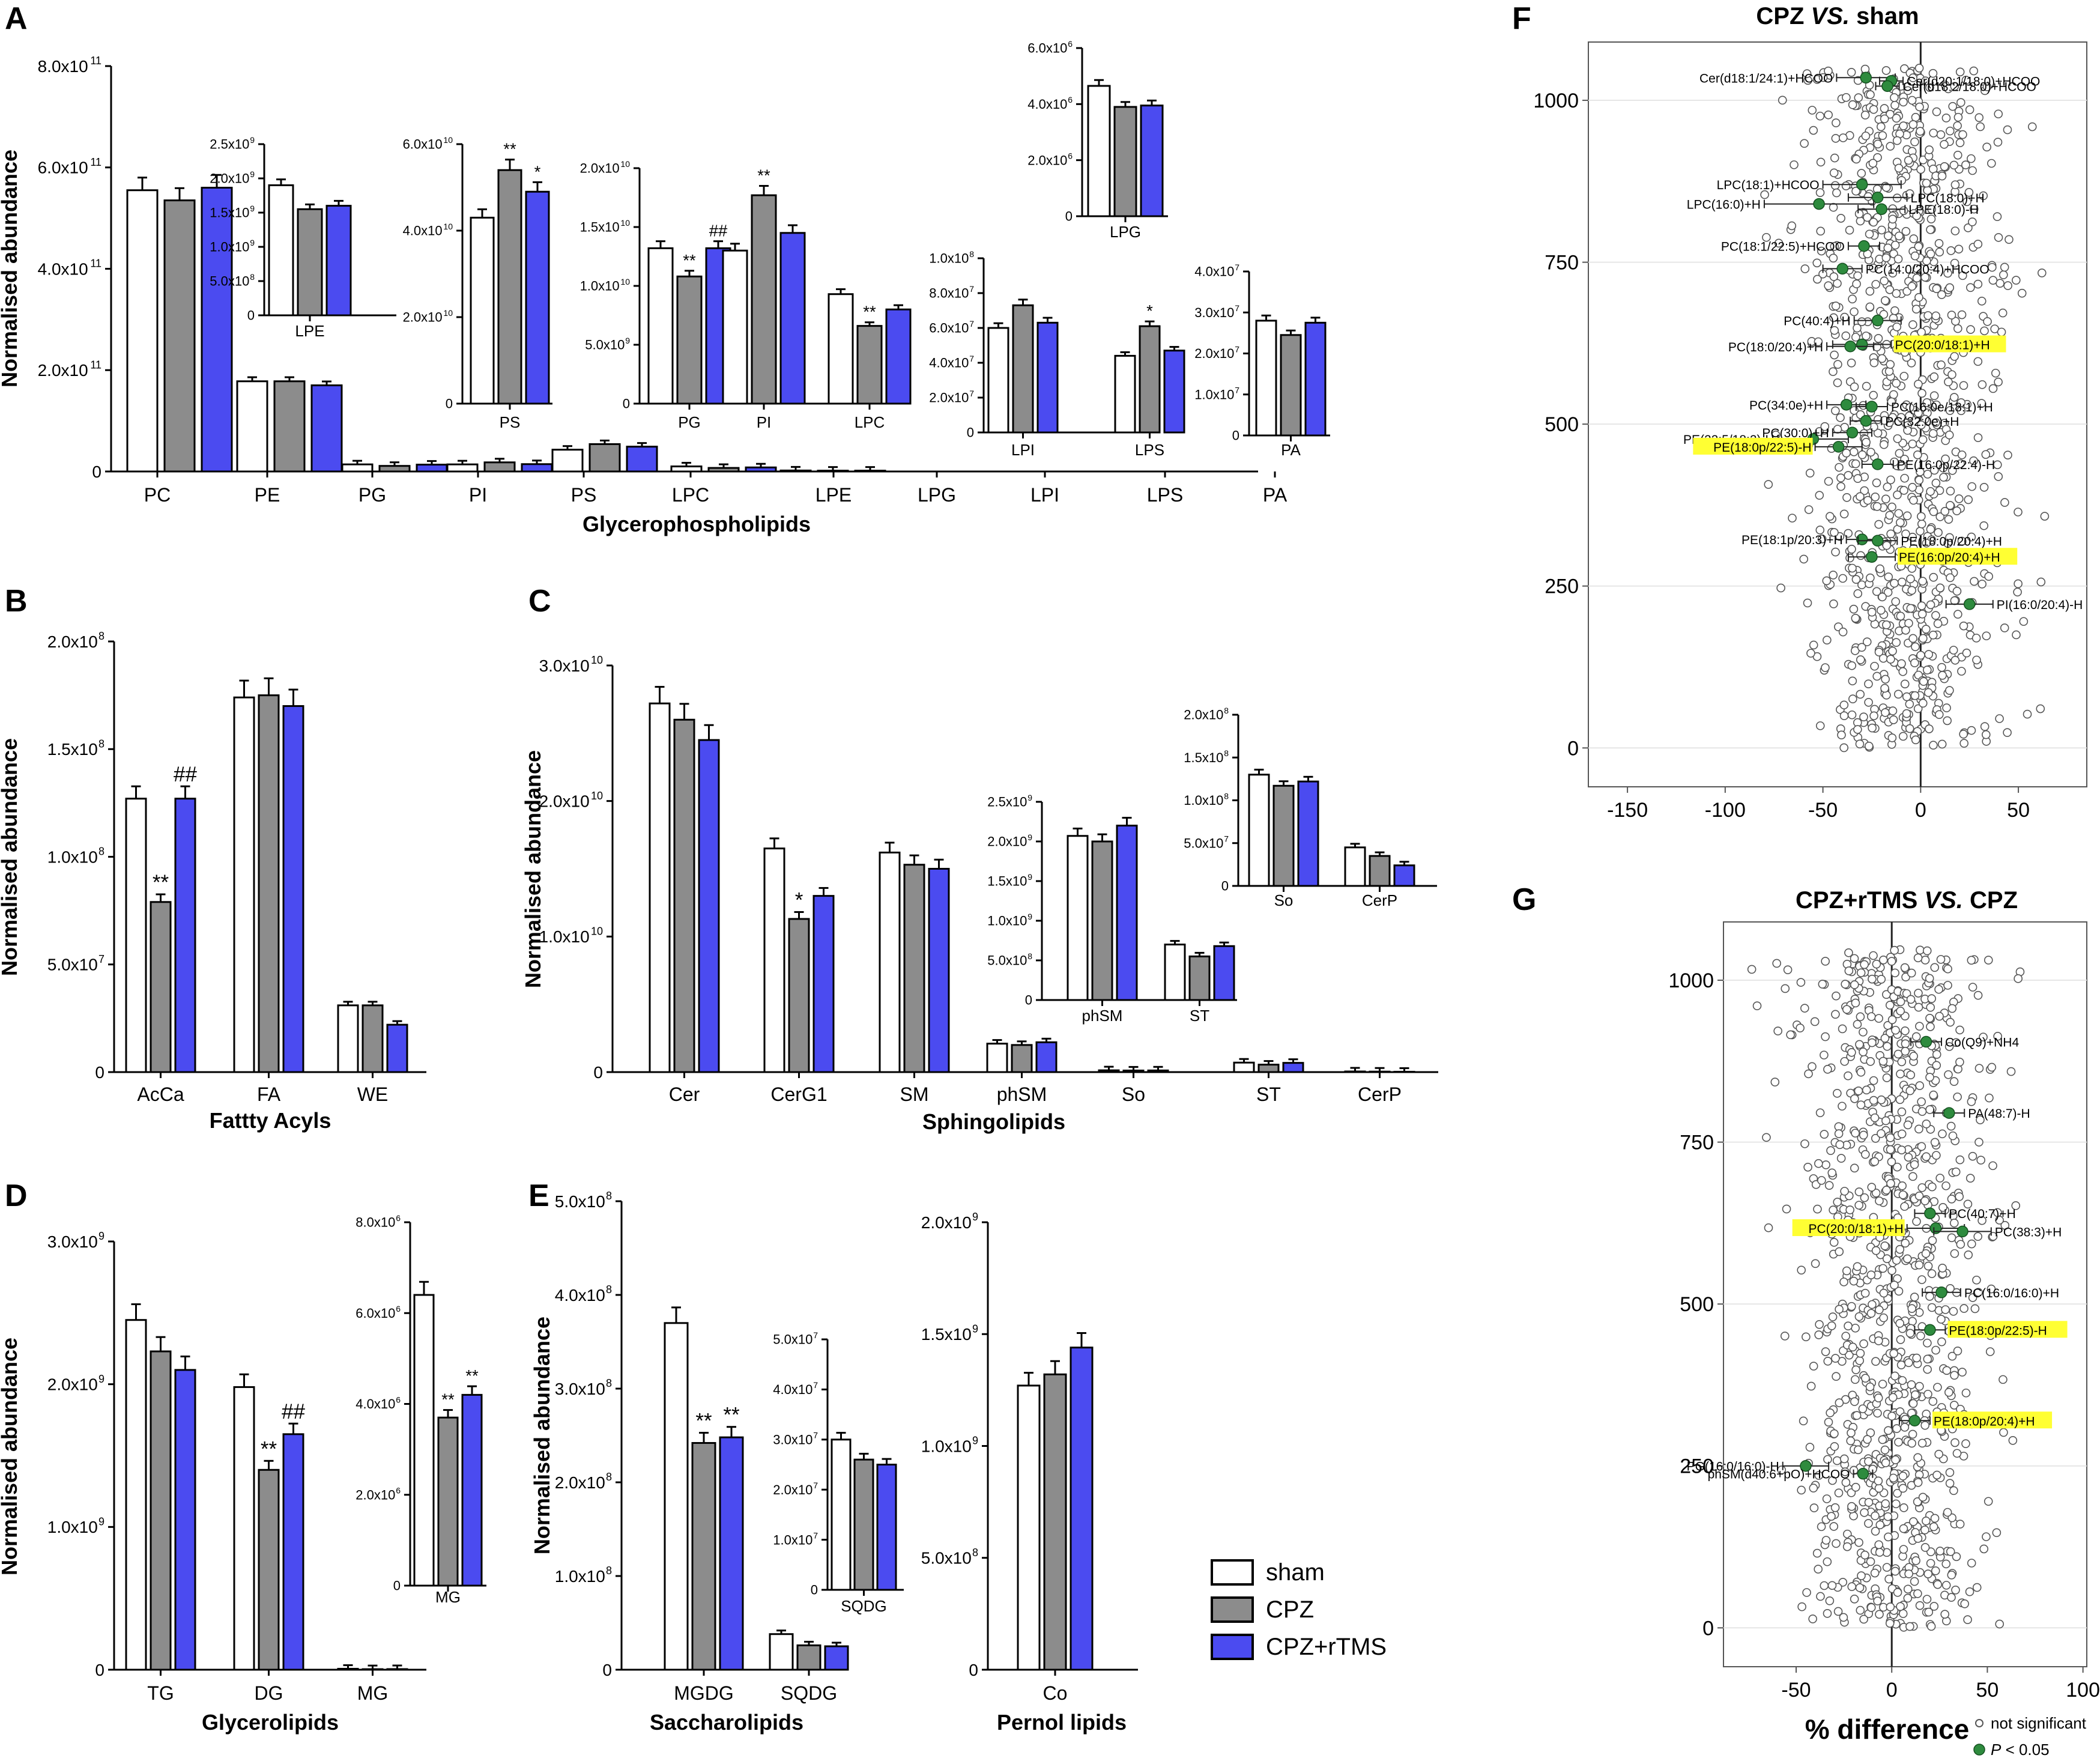 This screenshot has width=2100, height=1764. I want to click on bar-sqdg-cpz, so click(809, 1657).